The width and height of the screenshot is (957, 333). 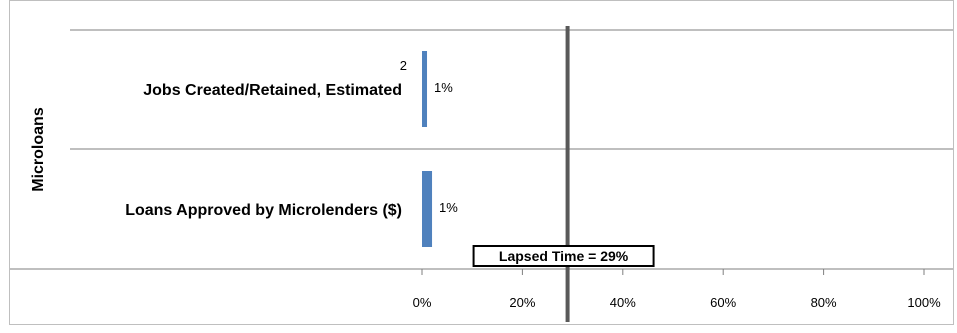 What do you see at coordinates (522, 302) in the screenshot?
I see `x-tick-label: 20%` at bounding box center [522, 302].